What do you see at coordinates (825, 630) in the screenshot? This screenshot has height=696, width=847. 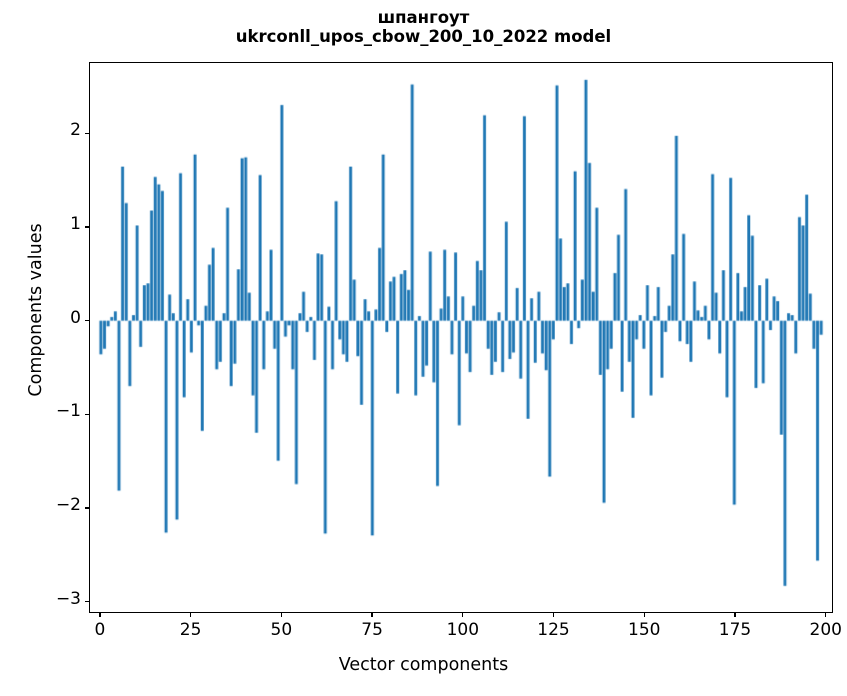 I see `x-tick-label: 200` at bounding box center [825, 630].